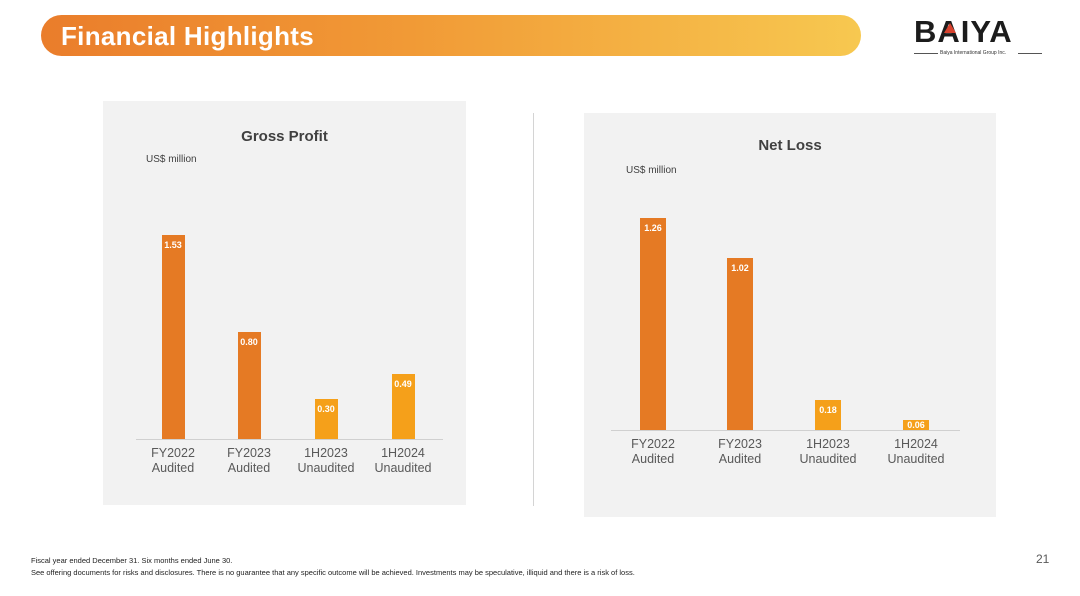  Describe the element at coordinates (403, 406) in the screenshot. I see `bar-1h2024: 0.49` at that location.